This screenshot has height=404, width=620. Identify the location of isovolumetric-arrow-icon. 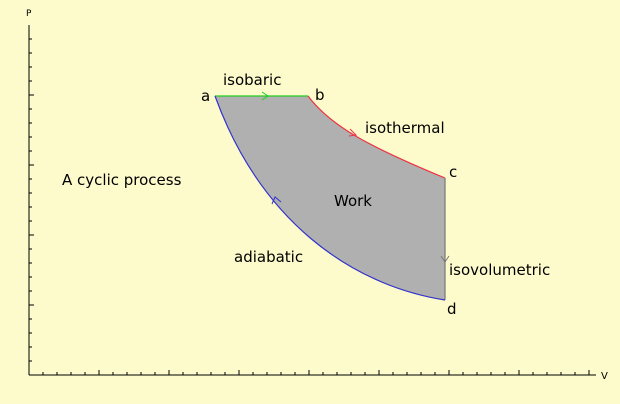
(445, 259).